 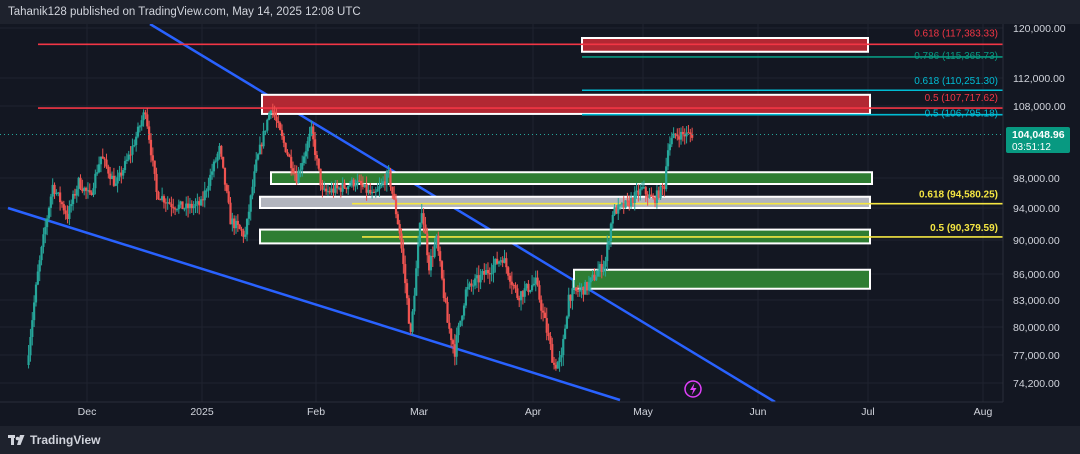 What do you see at coordinates (1038, 140) in the screenshot?
I see `current-price-tag-bg` at bounding box center [1038, 140].